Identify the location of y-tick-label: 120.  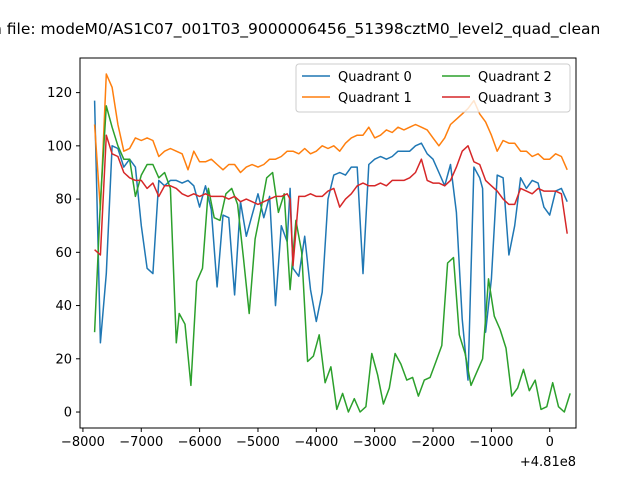
(59, 93).